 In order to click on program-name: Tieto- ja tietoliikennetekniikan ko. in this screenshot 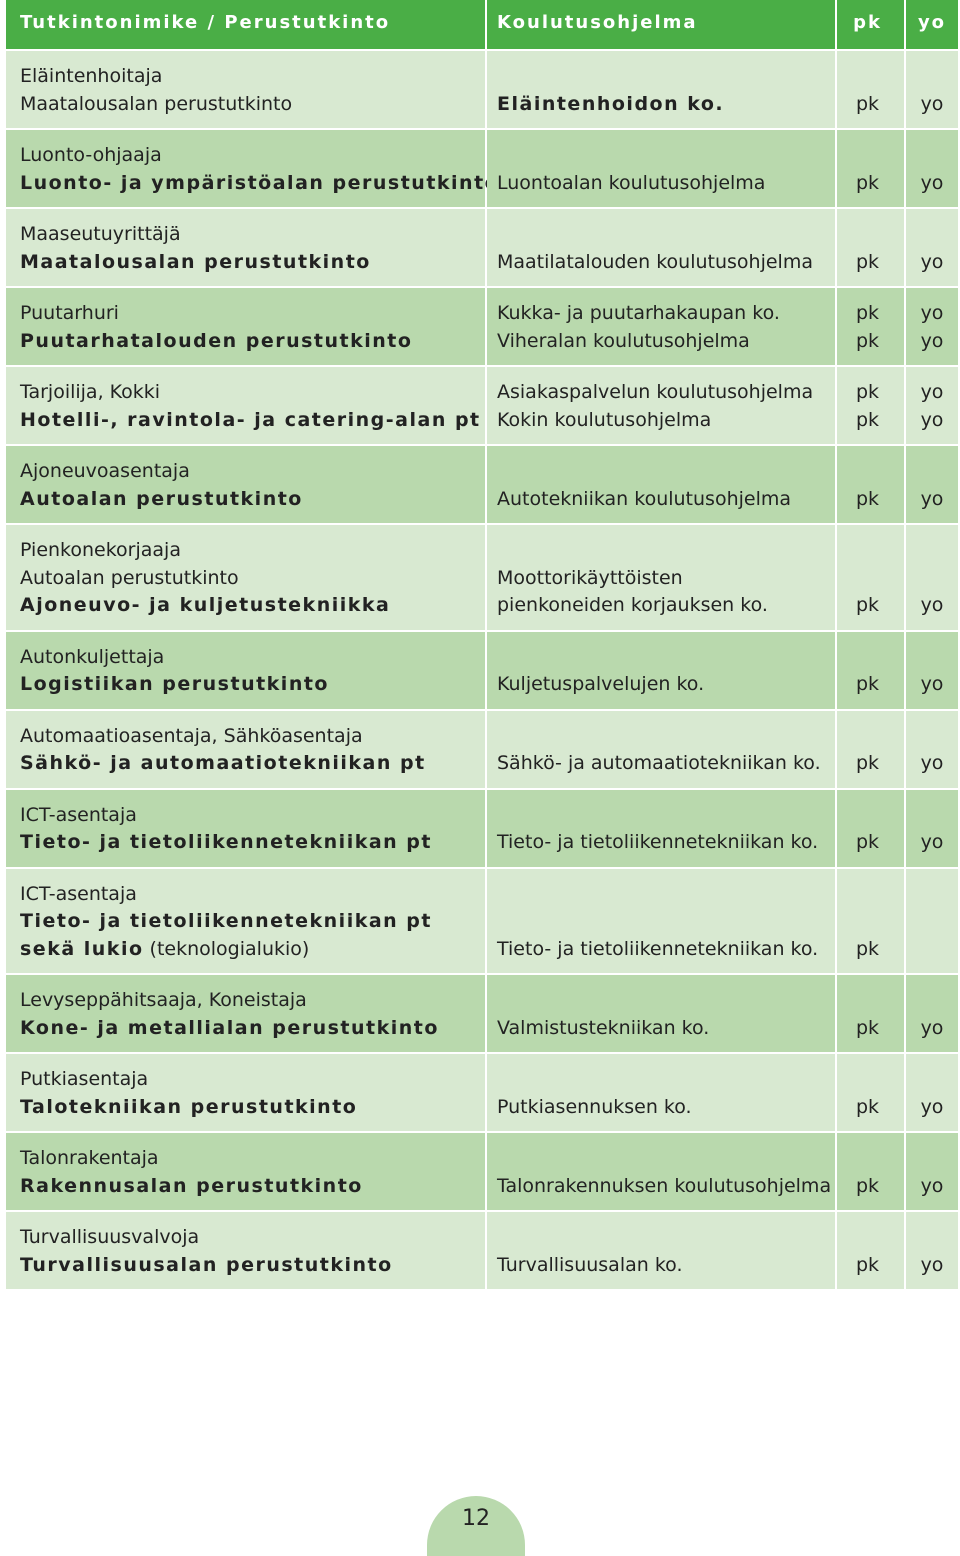, I will do `click(658, 948)`.